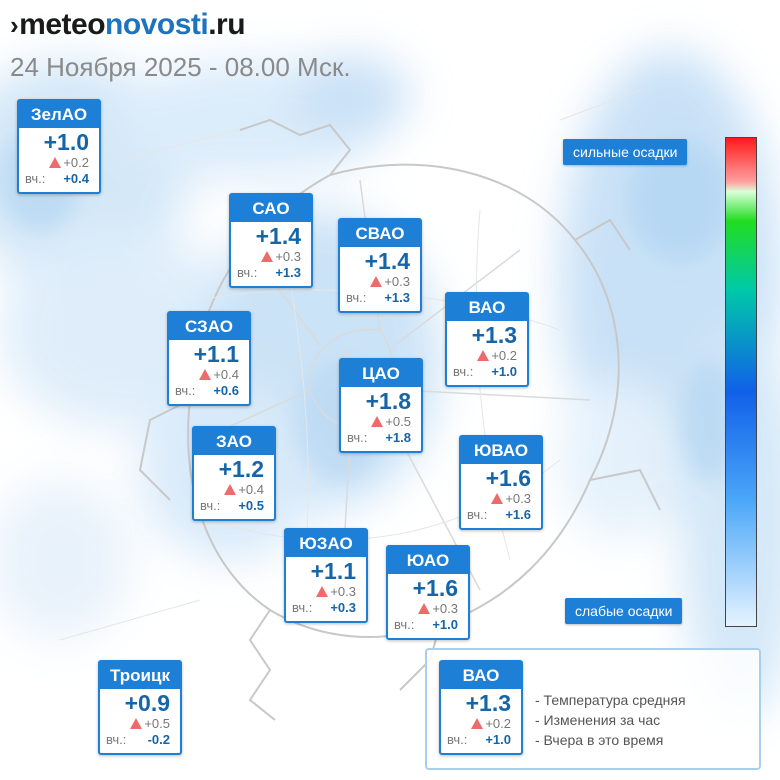 The height and width of the screenshot is (780, 780). I want to click on district-name: СЗАО, so click(209, 326).